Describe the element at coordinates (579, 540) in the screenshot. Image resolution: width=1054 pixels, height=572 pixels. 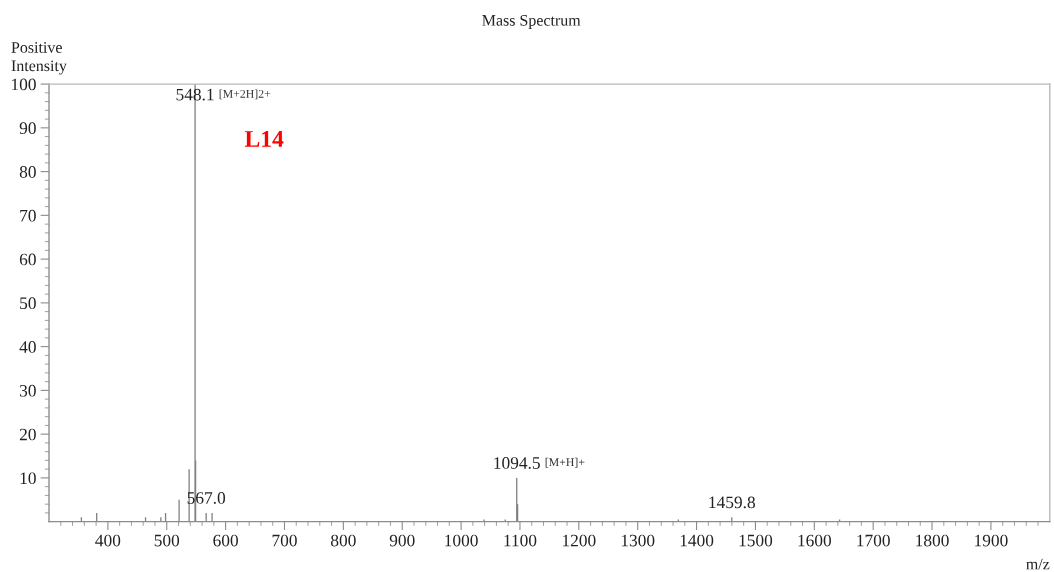
I see `x-tick-label: 1200` at that location.